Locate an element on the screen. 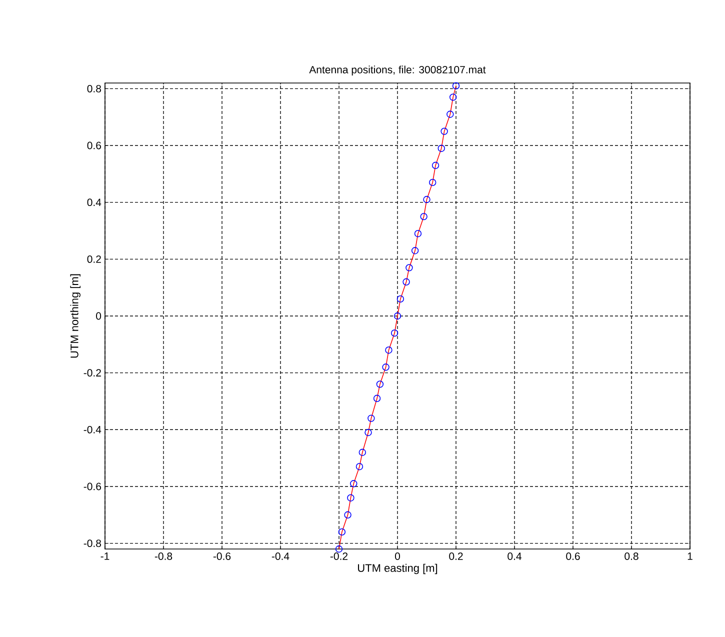  x-tick-label: 0 is located at coordinates (397, 556).